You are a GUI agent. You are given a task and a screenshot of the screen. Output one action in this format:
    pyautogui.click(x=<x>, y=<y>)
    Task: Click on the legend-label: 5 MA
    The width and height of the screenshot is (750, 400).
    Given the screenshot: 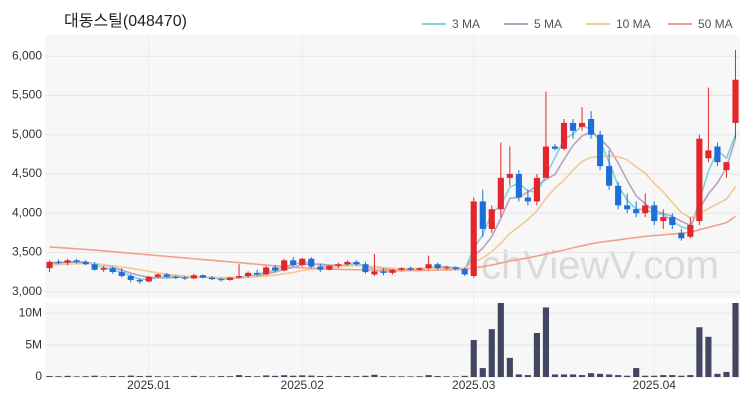 What is the action you would take?
    pyautogui.click(x=548, y=24)
    